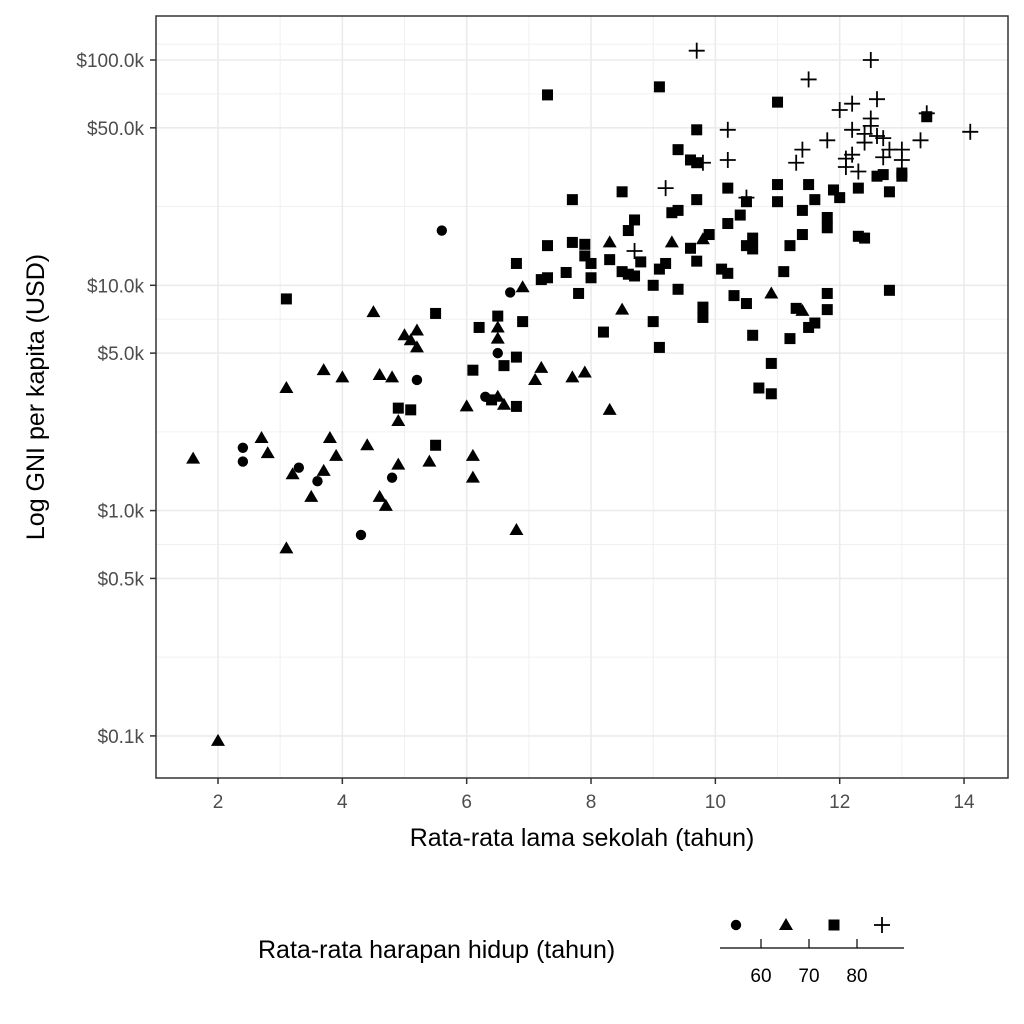 This screenshot has width=1024, height=1024. I want to click on x-axis: 2 4 6 8 10 12 14, so click(594, 795).